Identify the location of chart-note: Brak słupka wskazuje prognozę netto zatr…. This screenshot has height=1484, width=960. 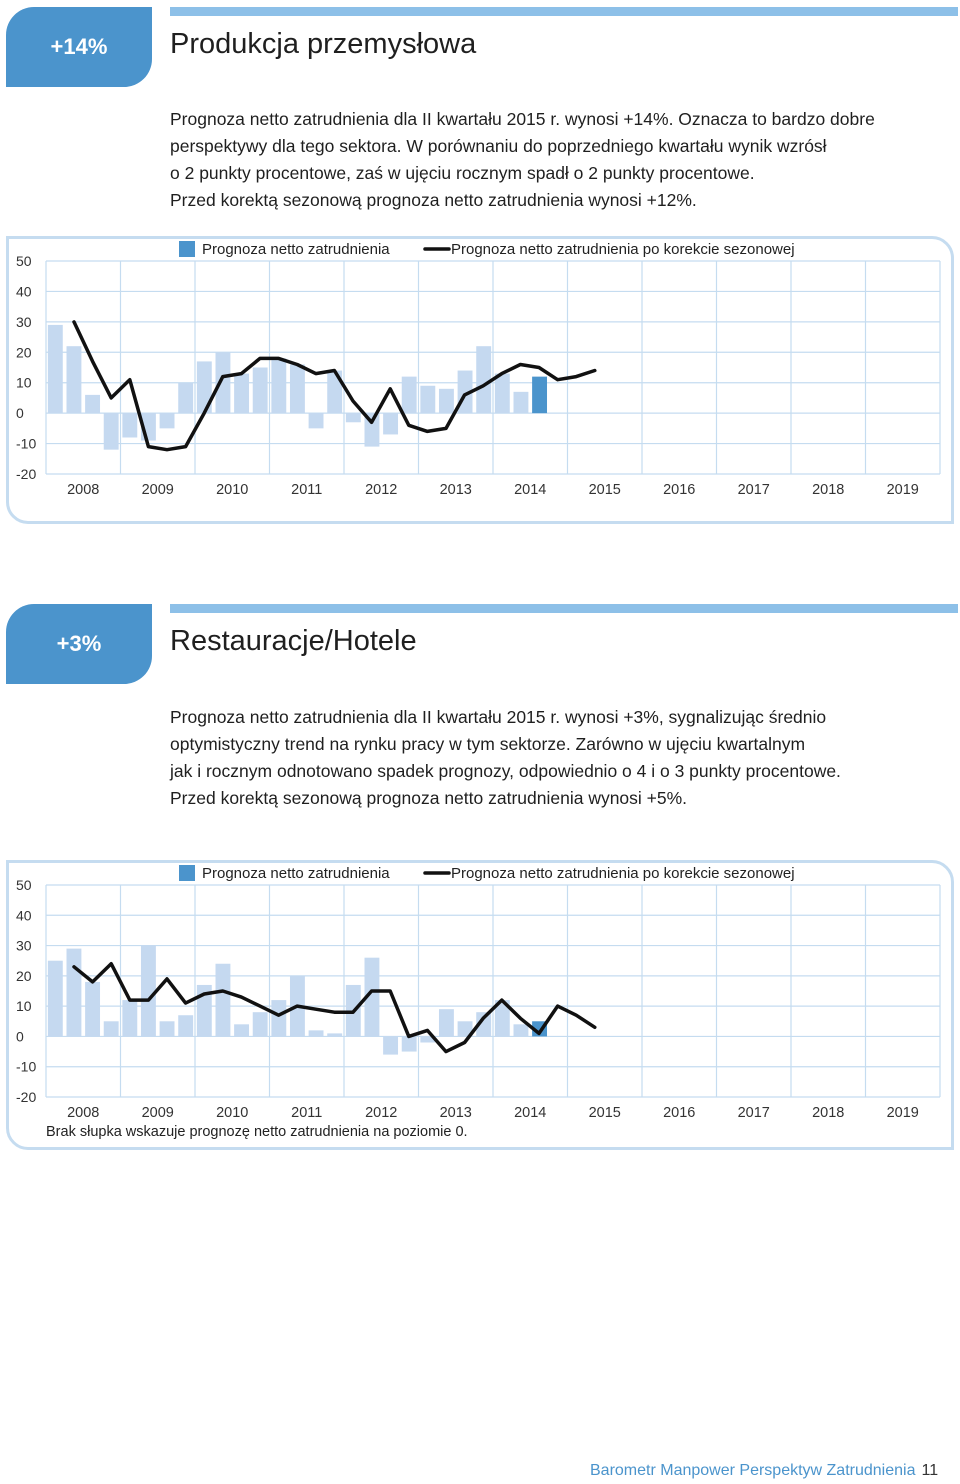
(257, 1132).